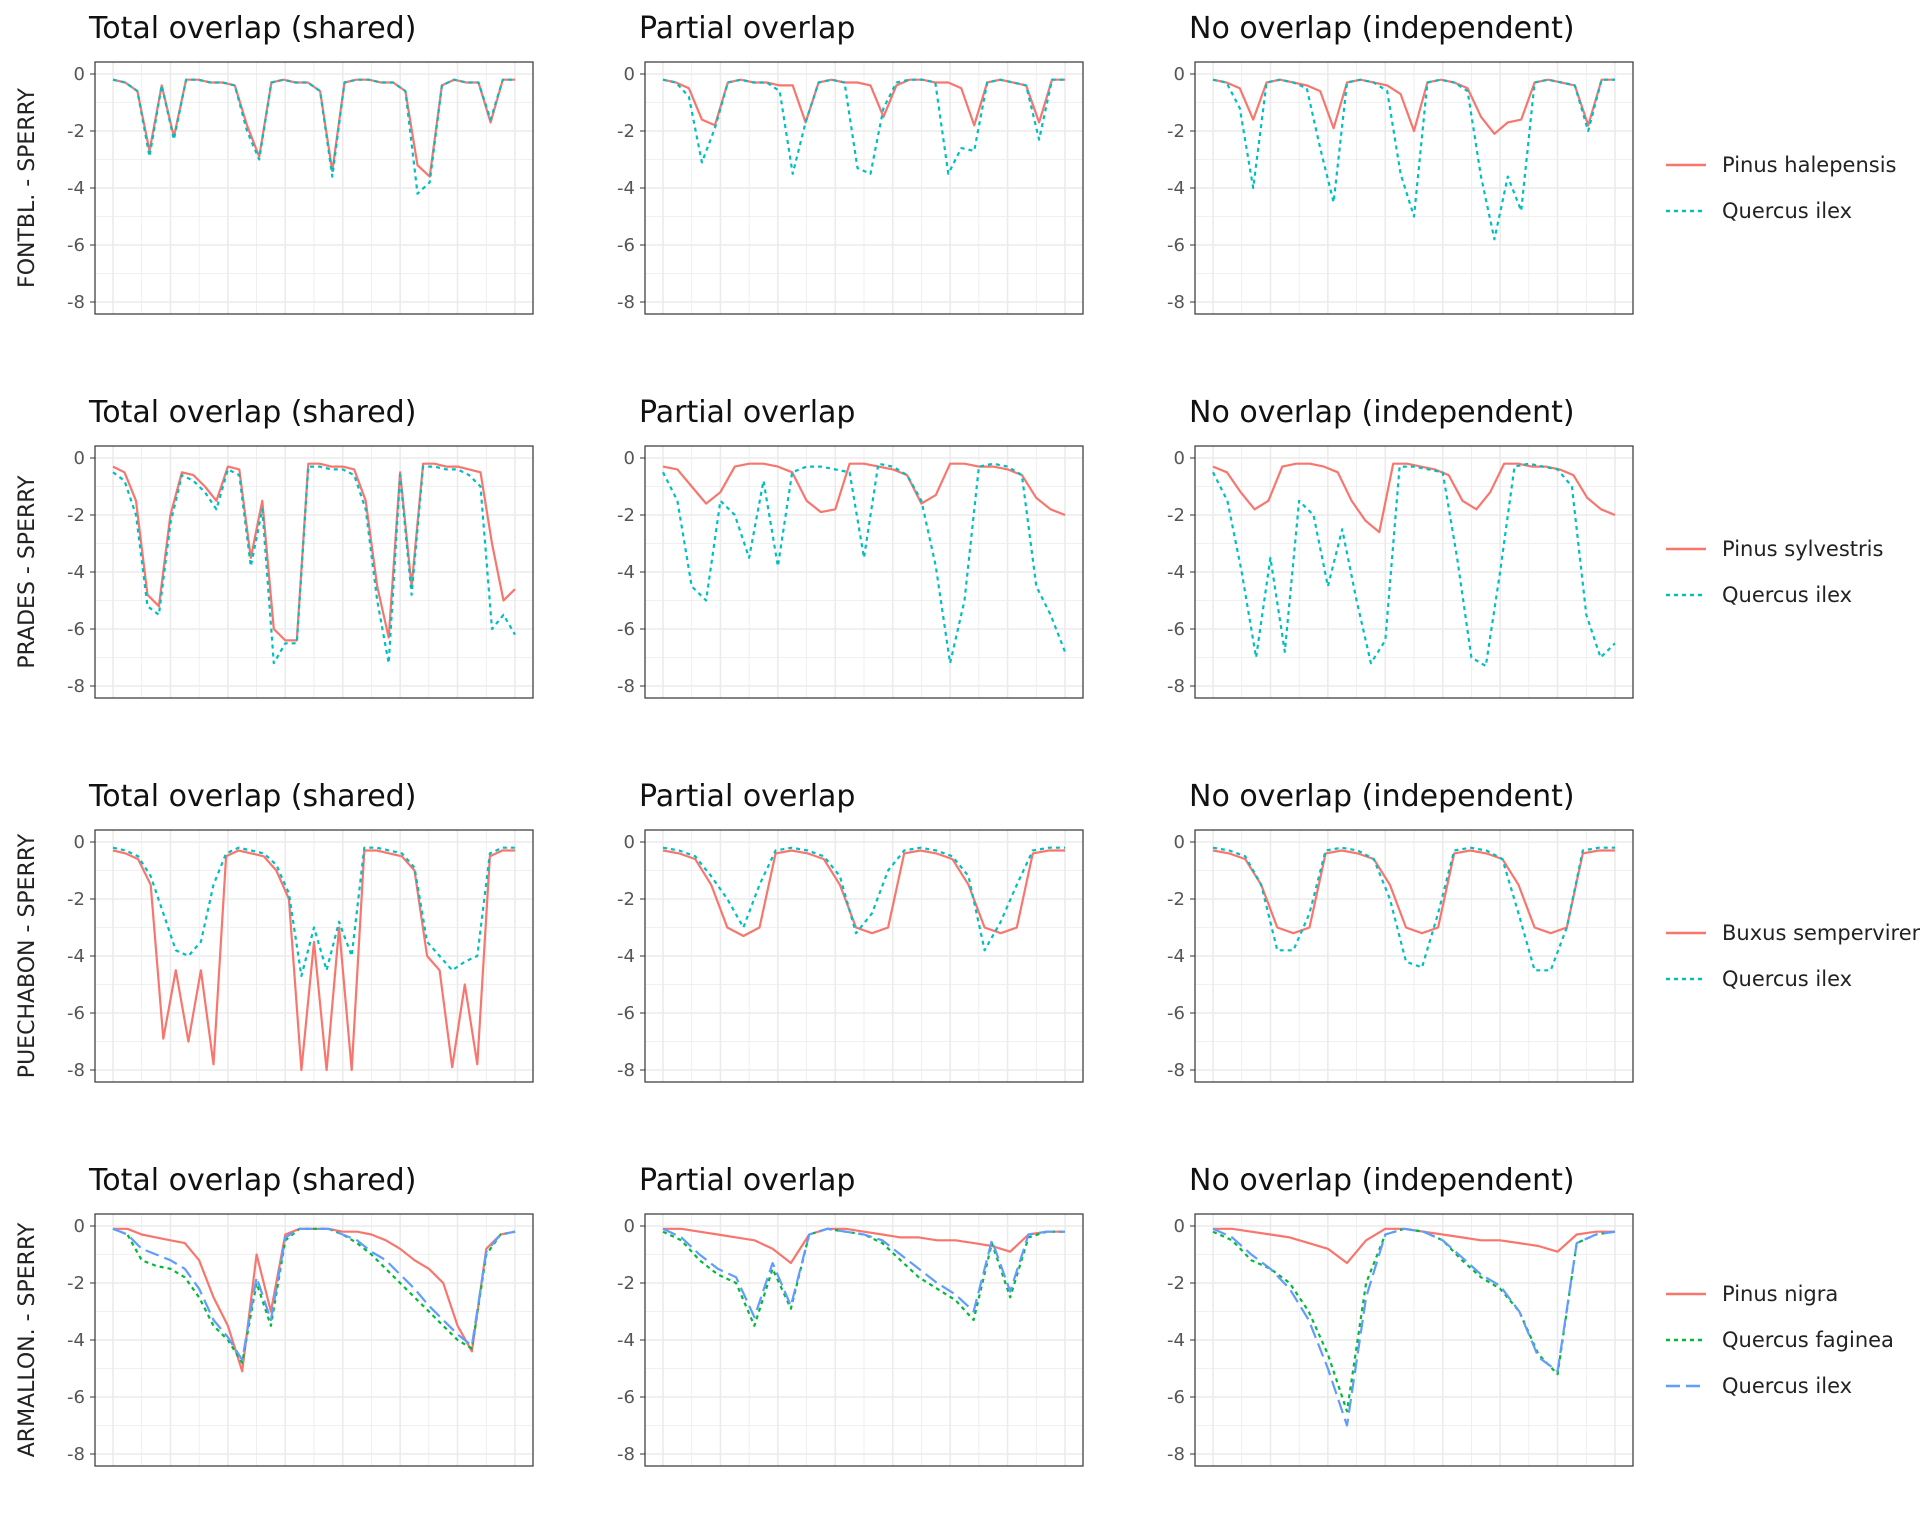 This screenshot has height=1536, width=1920. What do you see at coordinates (1774, 572) in the screenshot?
I see `legend: Pinus sylvestris Quercus ilex` at bounding box center [1774, 572].